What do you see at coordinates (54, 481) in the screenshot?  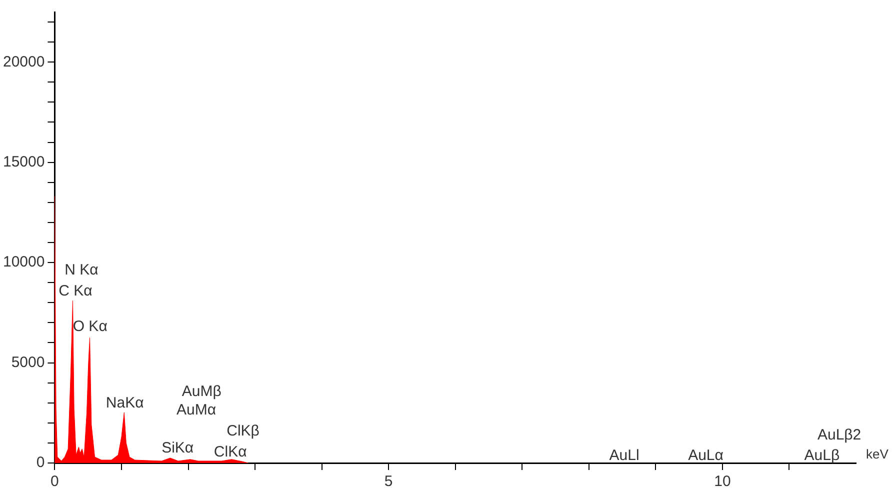 I see `x-tick-label: 0` at bounding box center [54, 481].